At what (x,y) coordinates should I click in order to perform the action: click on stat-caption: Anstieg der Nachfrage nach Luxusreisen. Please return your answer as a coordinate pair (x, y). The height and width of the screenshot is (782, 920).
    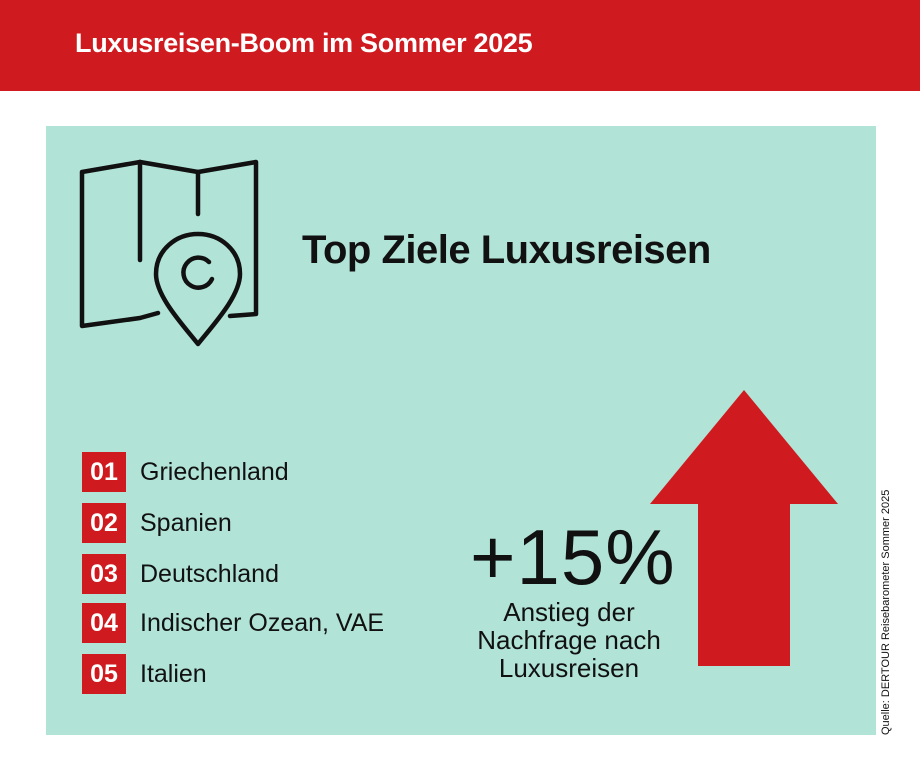
    Looking at the image, I should click on (569, 640).